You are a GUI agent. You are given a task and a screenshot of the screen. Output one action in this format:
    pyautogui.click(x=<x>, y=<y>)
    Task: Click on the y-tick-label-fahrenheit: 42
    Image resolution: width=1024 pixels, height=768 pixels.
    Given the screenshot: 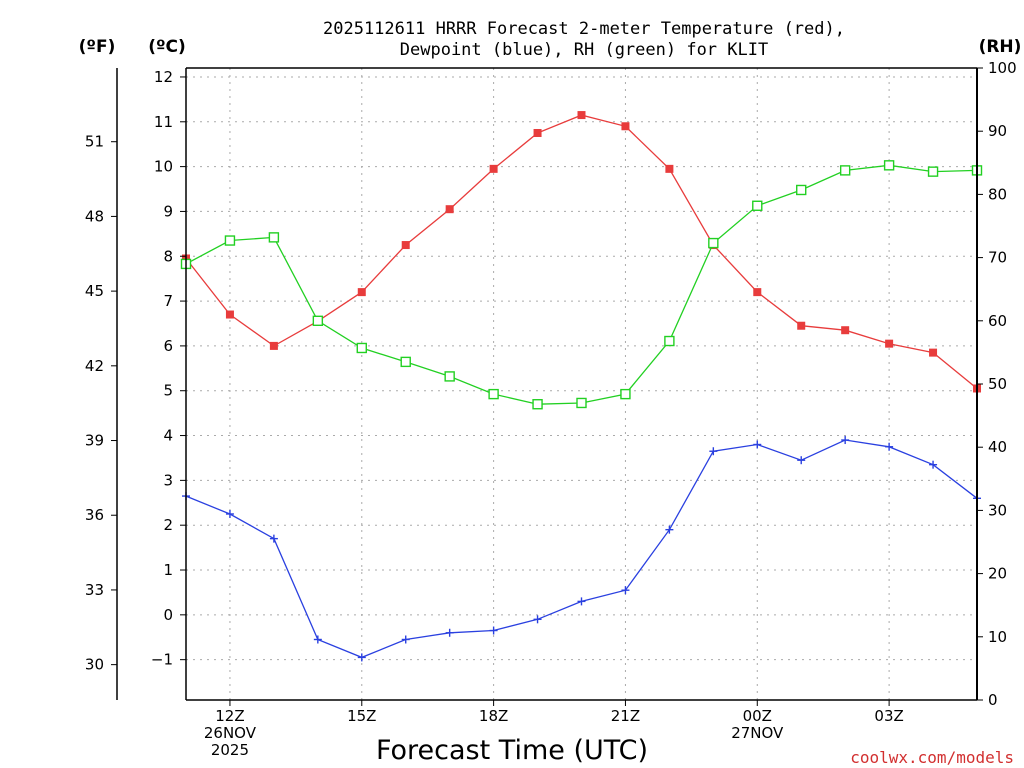 What is the action you would take?
    pyautogui.click(x=94, y=366)
    